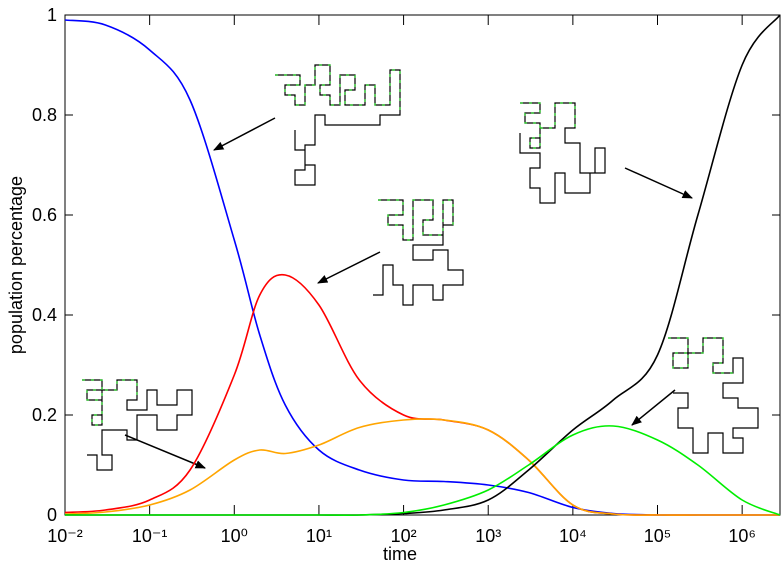 This screenshot has height=569, width=781. What do you see at coordinates (404, 536) in the screenshot?
I see `x-tick-label: 10²` at bounding box center [404, 536].